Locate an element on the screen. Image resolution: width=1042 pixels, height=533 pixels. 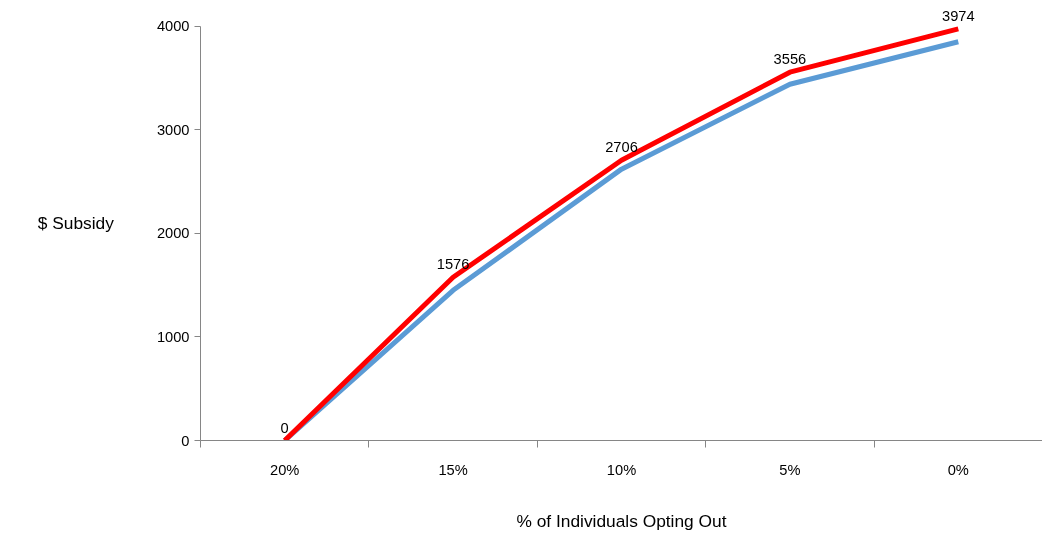
data-label: 1576 is located at coordinates (453, 264).